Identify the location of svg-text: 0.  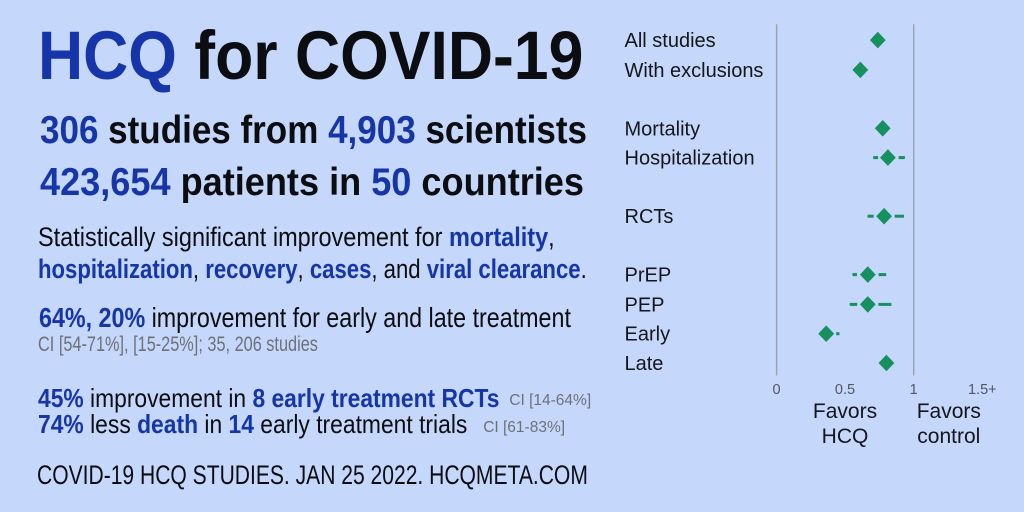
(777, 390).